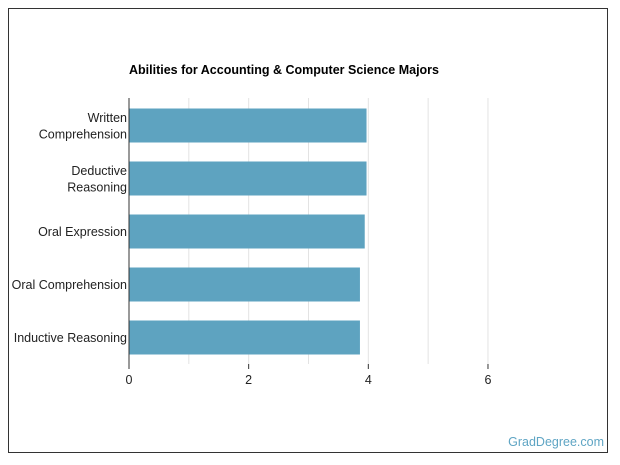 This screenshot has width=620, height=465. I want to click on x-tick-label: 2, so click(248, 380).